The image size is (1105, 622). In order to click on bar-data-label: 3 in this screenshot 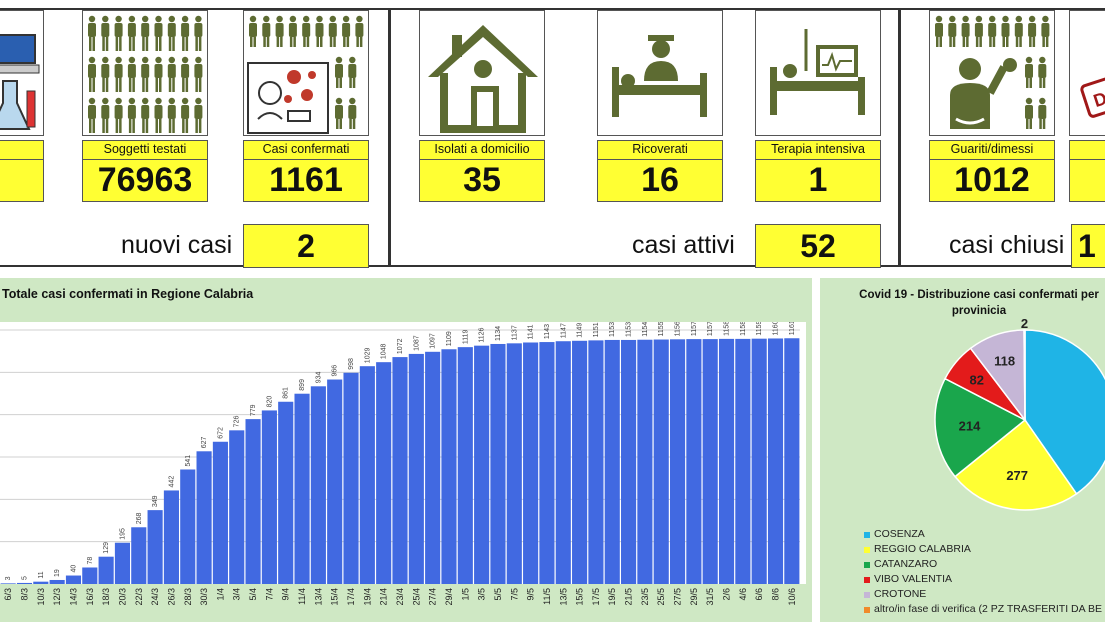, I will do `click(8, 578)`.